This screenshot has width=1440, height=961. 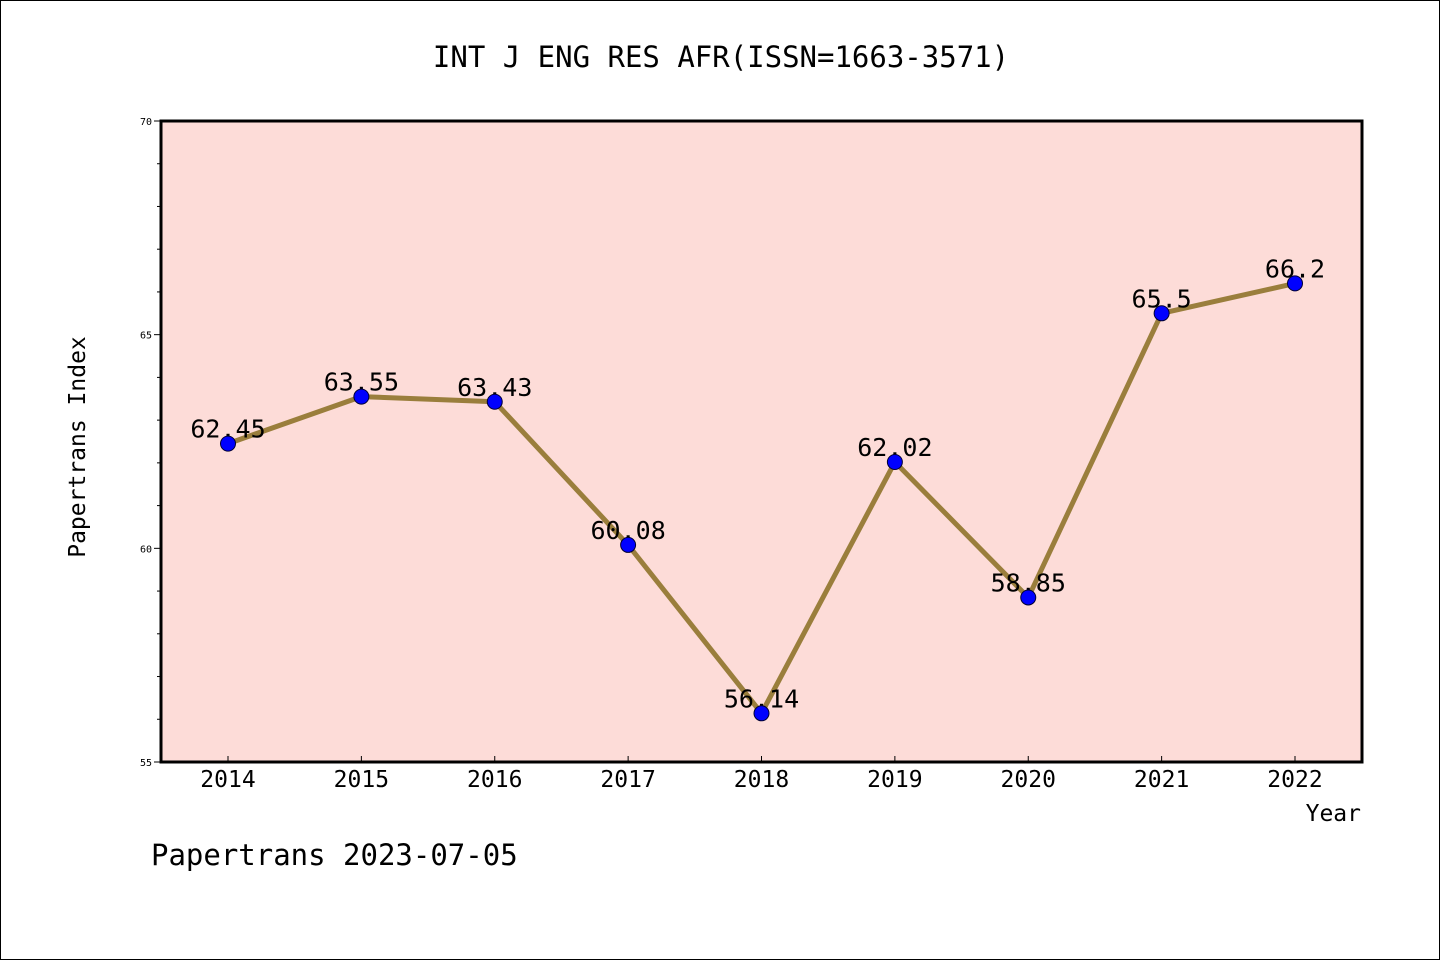 I want to click on x-tick-label: 2016, so click(x=494, y=780).